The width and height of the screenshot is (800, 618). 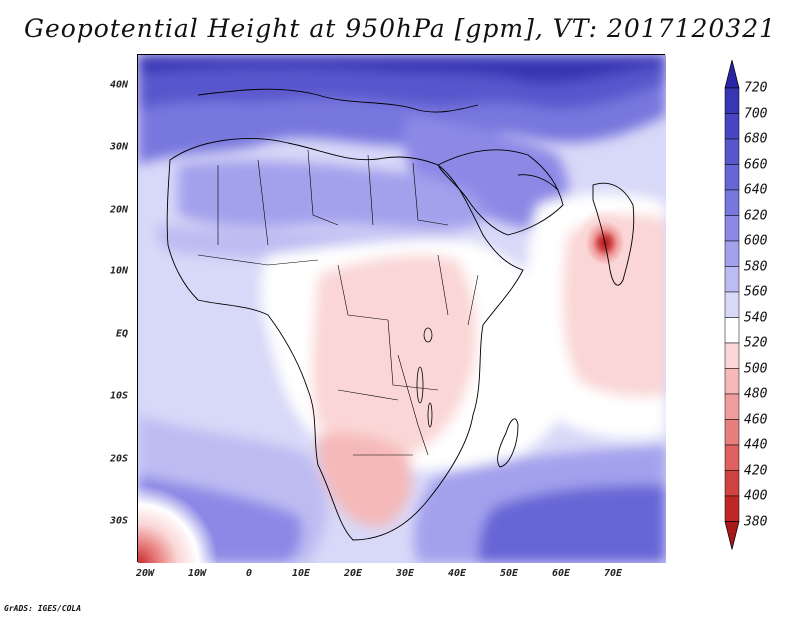 I want to click on colorbar-label: 640, so click(x=756, y=190).